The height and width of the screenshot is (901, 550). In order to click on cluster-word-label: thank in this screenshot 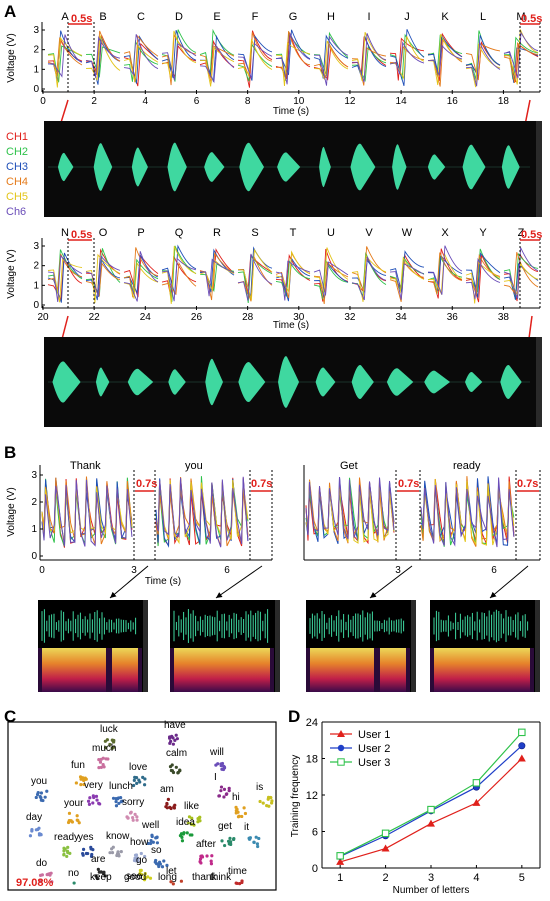, I will do `click(204, 877)`.